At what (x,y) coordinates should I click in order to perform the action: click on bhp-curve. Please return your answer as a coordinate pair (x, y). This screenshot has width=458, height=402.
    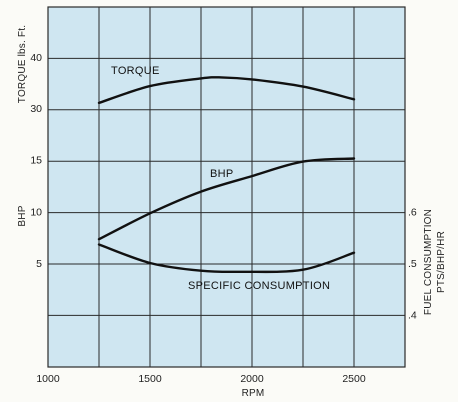
    Looking at the image, I should click on (226, 199).